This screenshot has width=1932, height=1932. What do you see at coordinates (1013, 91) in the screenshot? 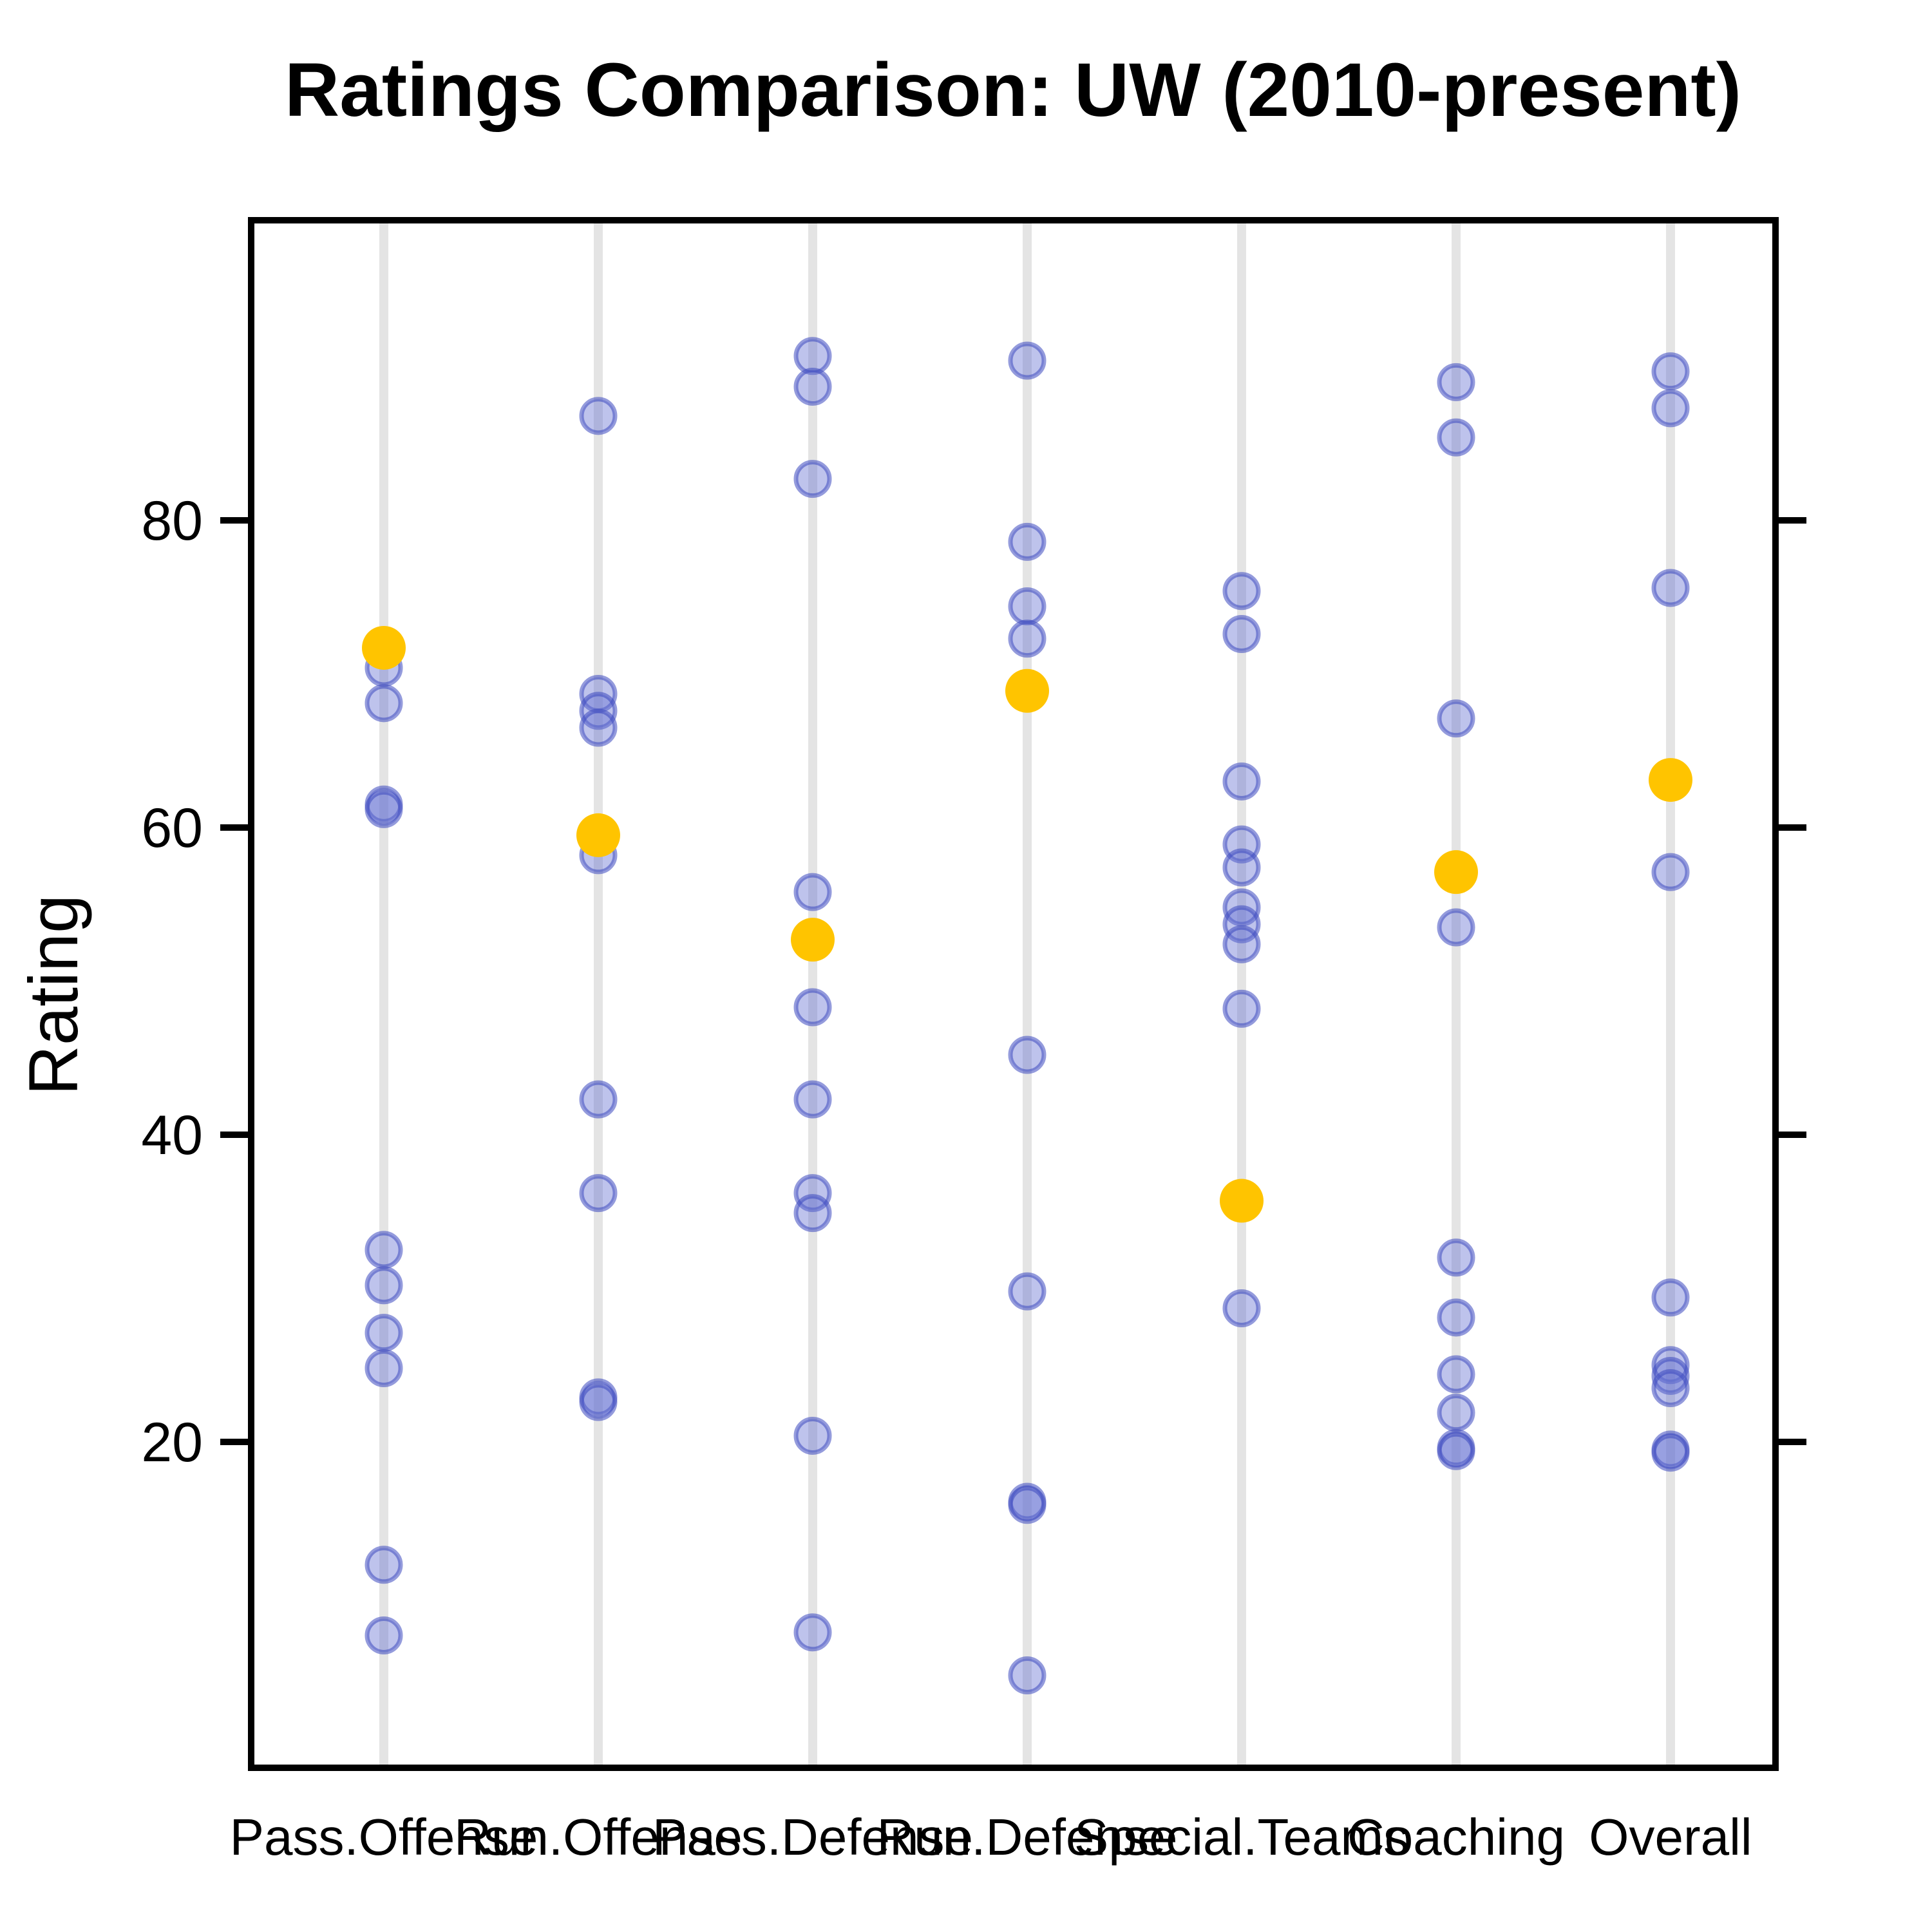
I see `chart-title: Ratings Comparison: UW (2010-present)` at bounding box center [1013, 91].